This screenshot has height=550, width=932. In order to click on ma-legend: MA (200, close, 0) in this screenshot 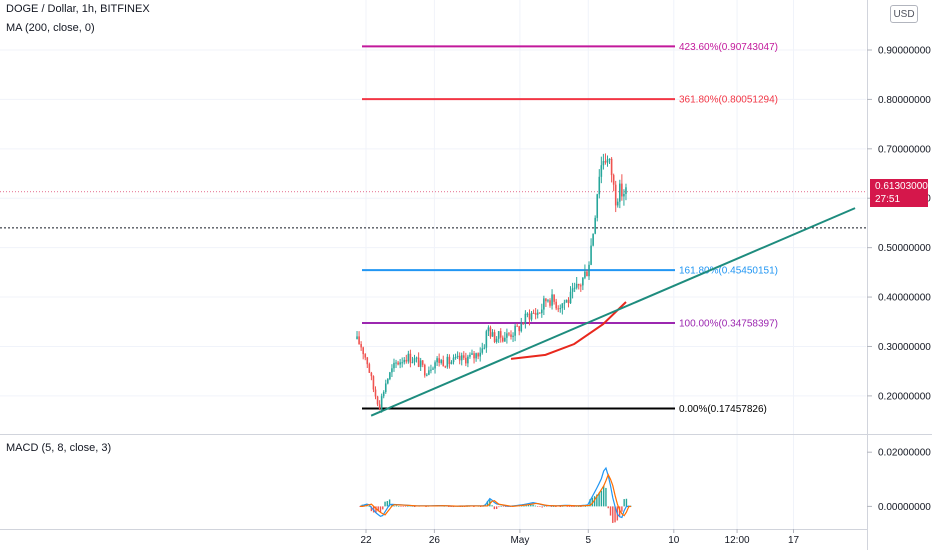, I will do `click(50, 28)`.